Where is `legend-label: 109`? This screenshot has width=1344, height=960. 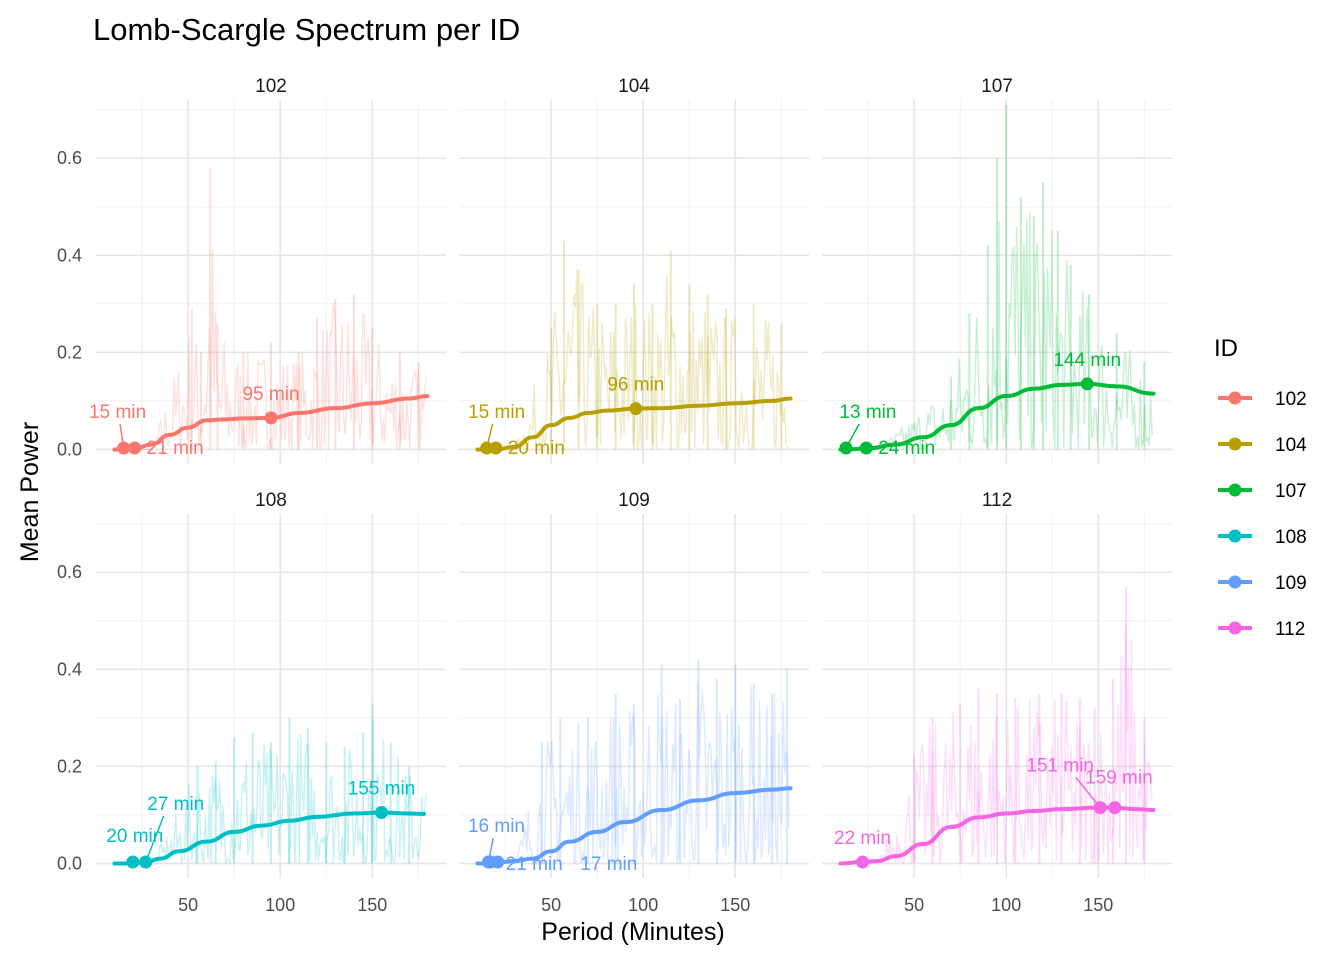 legend-label: 109 is located at coordinates (1291, 583).